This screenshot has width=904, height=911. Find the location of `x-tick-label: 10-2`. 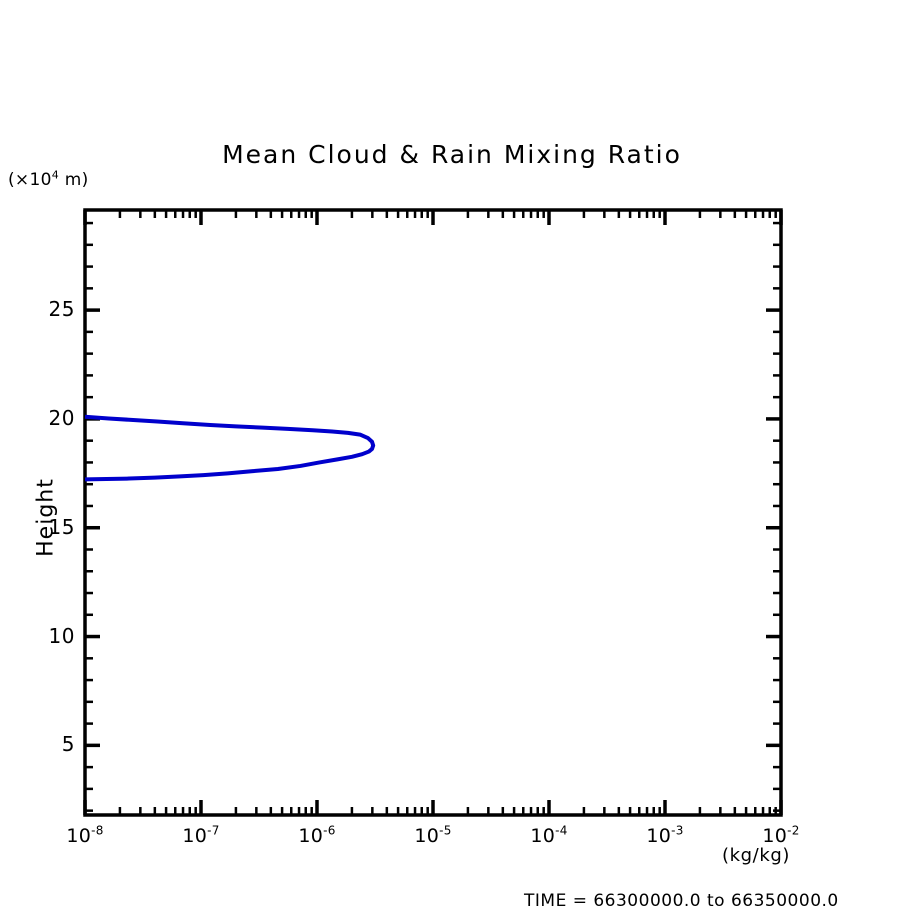

x-tick-label: 10-2 is located at coordinates (781, 836).